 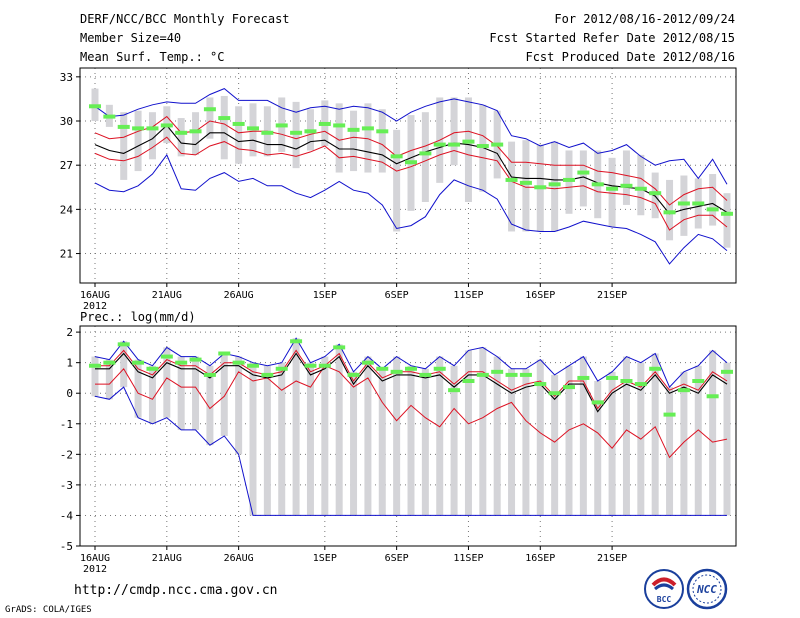 I want to click on bcc-logo-text: BCC, so click(x=664, y=599).